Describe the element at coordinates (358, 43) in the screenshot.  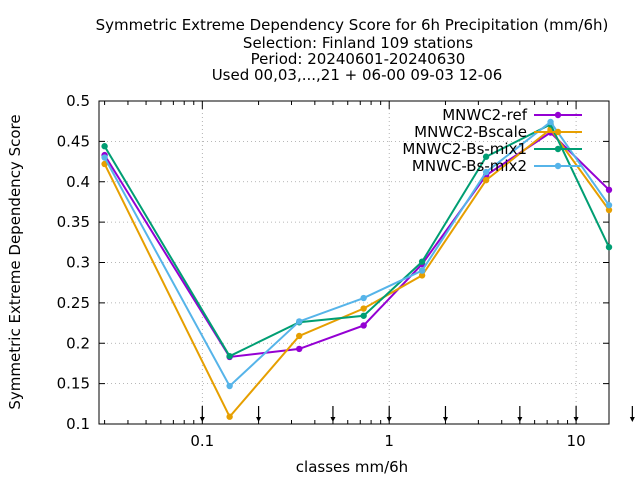
I see `title-line-2: Selection: Finland 109 stations` at that location.